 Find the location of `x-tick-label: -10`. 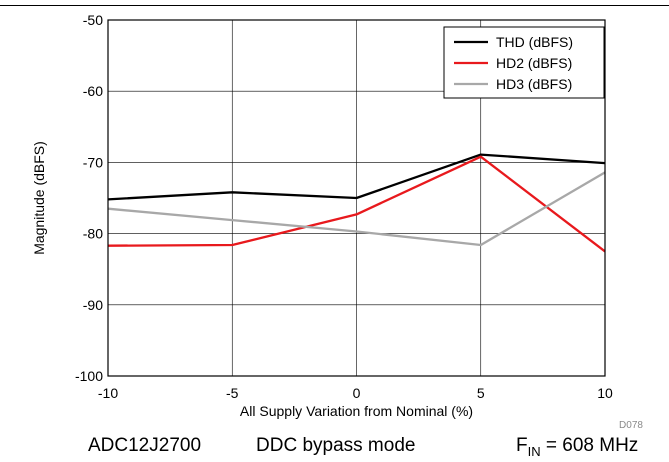

x-tick-label: -10 is located at coordinates (108, 393).